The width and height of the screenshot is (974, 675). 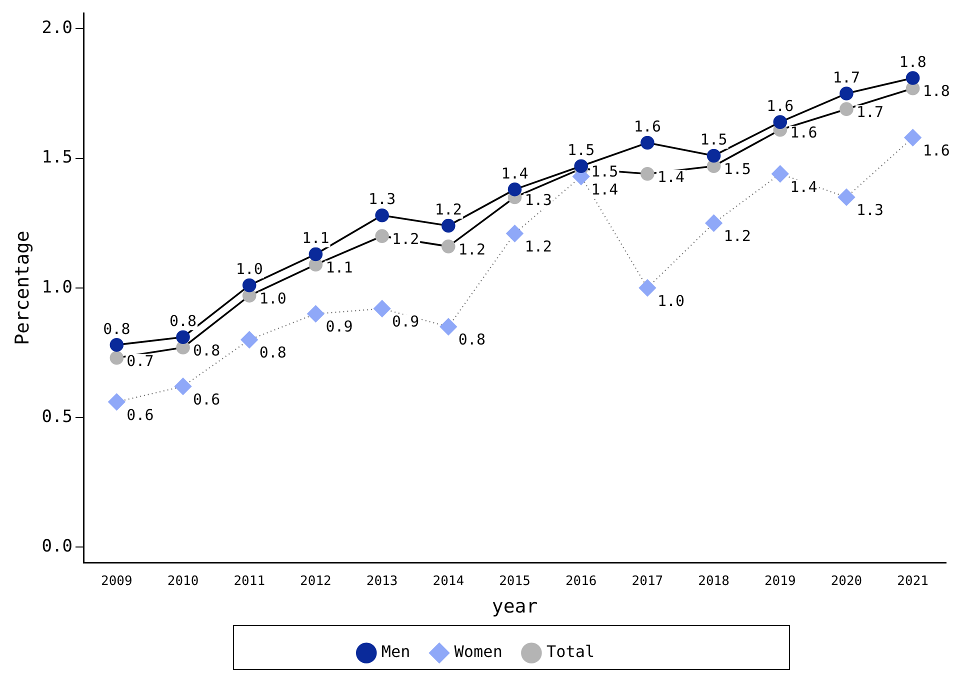 I want to click on data-label: 0.7, so click(x=140, y=361).